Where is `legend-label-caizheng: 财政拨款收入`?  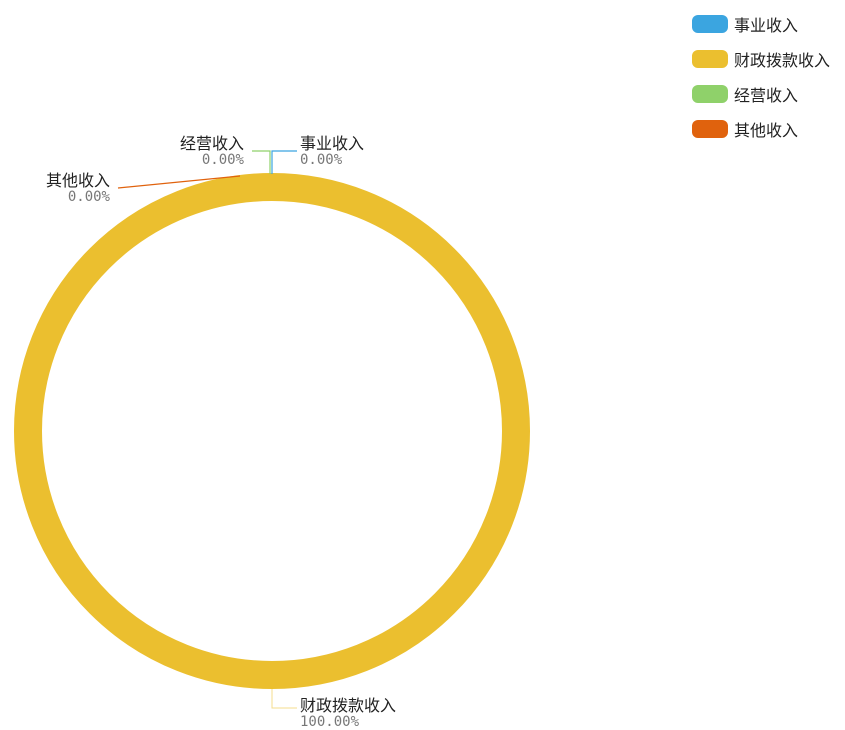 legend-label-caizheng: 财政拨款收入 is located at coordinates (782, 60).